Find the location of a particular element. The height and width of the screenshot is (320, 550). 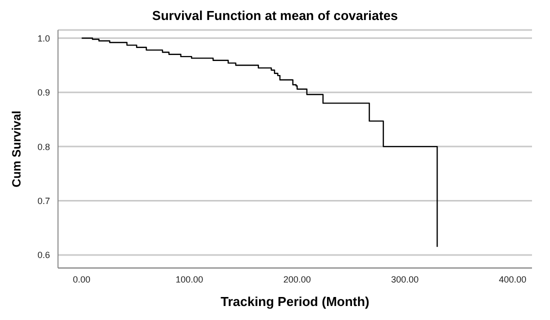

x-axis-title: Tracking Period (Month) is located at coordinates (295, 301).